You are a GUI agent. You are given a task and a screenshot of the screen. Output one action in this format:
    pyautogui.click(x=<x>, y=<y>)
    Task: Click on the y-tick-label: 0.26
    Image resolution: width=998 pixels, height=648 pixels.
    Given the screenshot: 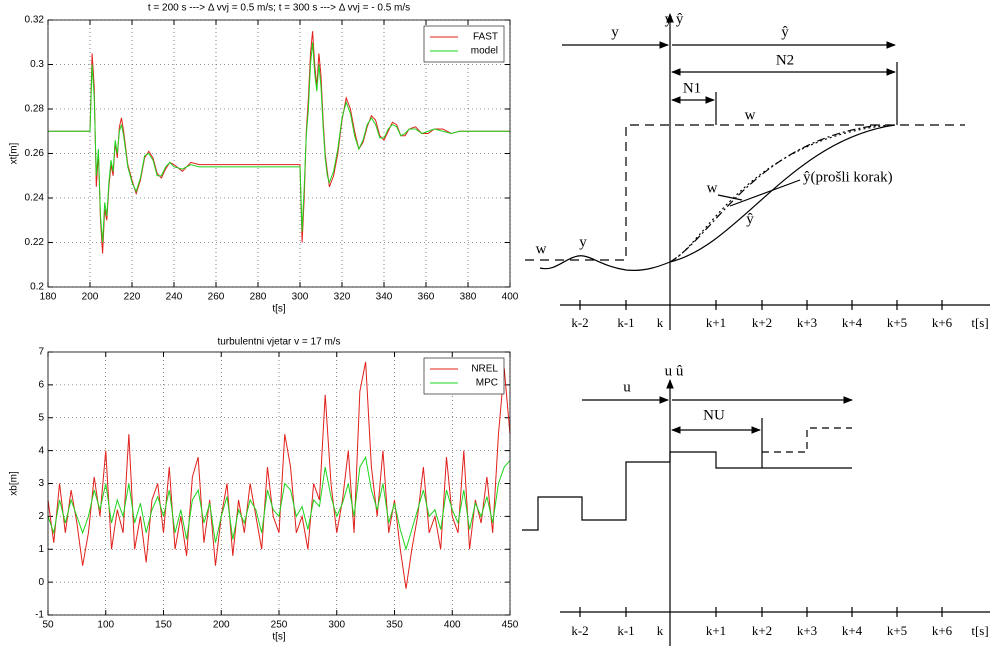 What is the action you would take?
    pyautogui.click(x=35, y=153)
    